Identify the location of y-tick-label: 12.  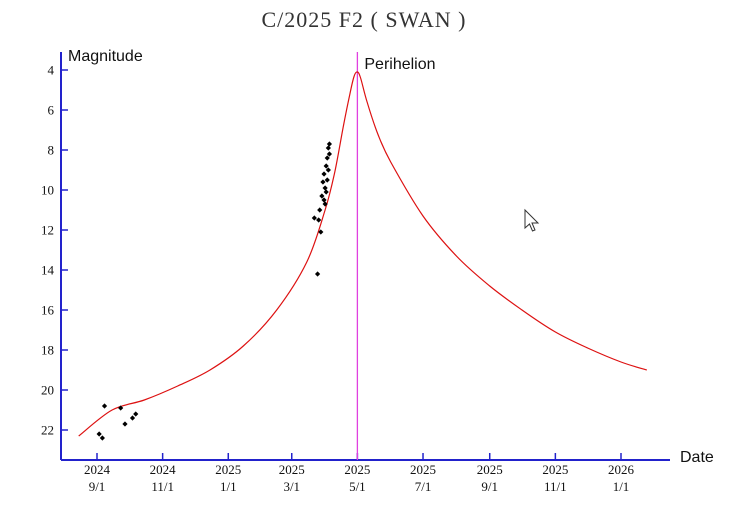
(47, 230).